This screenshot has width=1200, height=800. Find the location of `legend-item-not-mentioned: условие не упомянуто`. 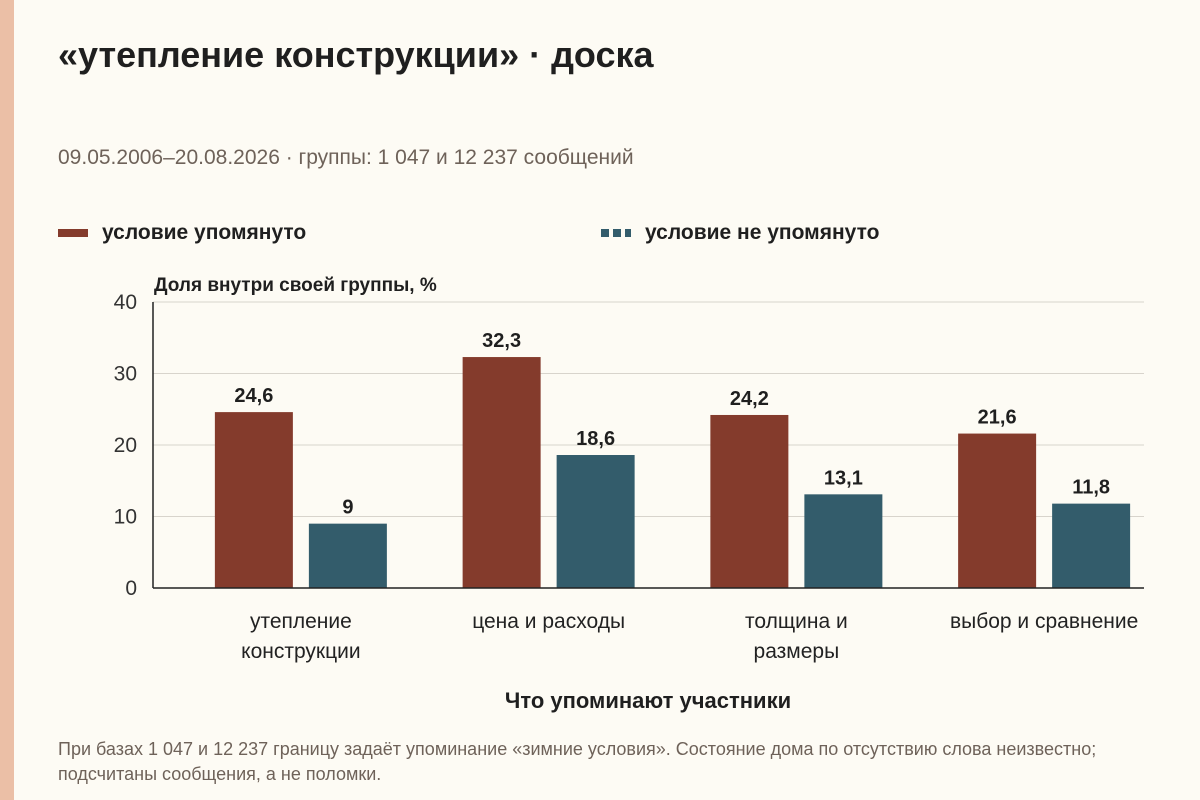

legend-item-not-mentioned: условие не упомянуто is located at coordinates (740, 233).